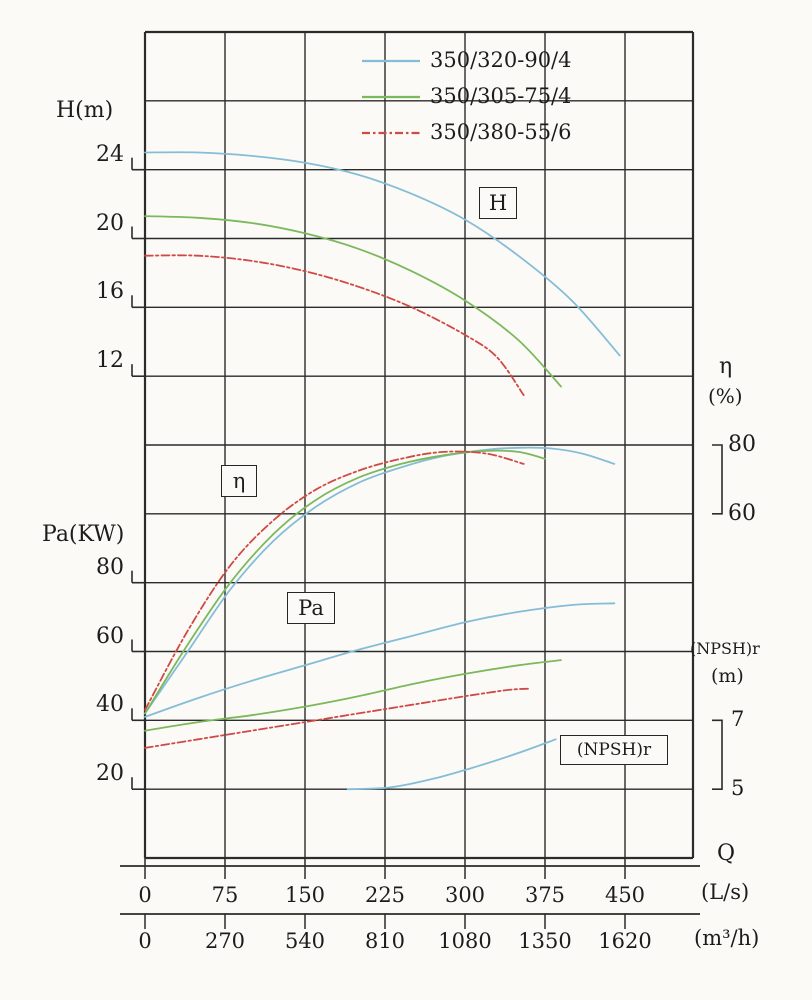 The height and width of the screenshot is (1000, 812). I want to click on eta-axis-title: η, so click(726, 366).